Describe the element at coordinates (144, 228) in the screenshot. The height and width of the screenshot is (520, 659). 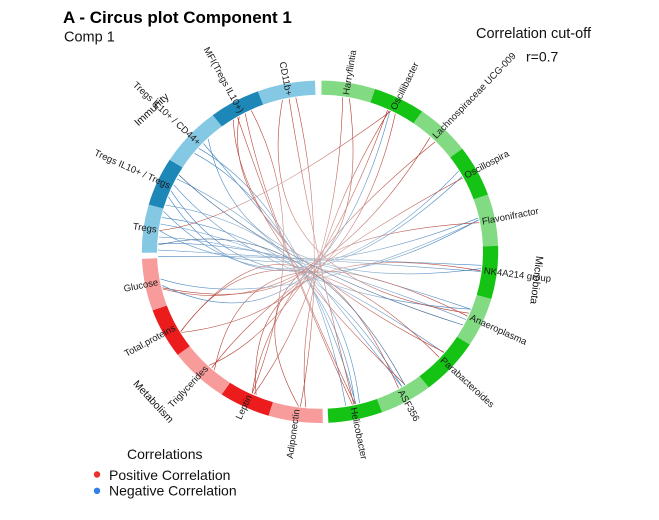
I see `svg-text: Tregs` at that location.